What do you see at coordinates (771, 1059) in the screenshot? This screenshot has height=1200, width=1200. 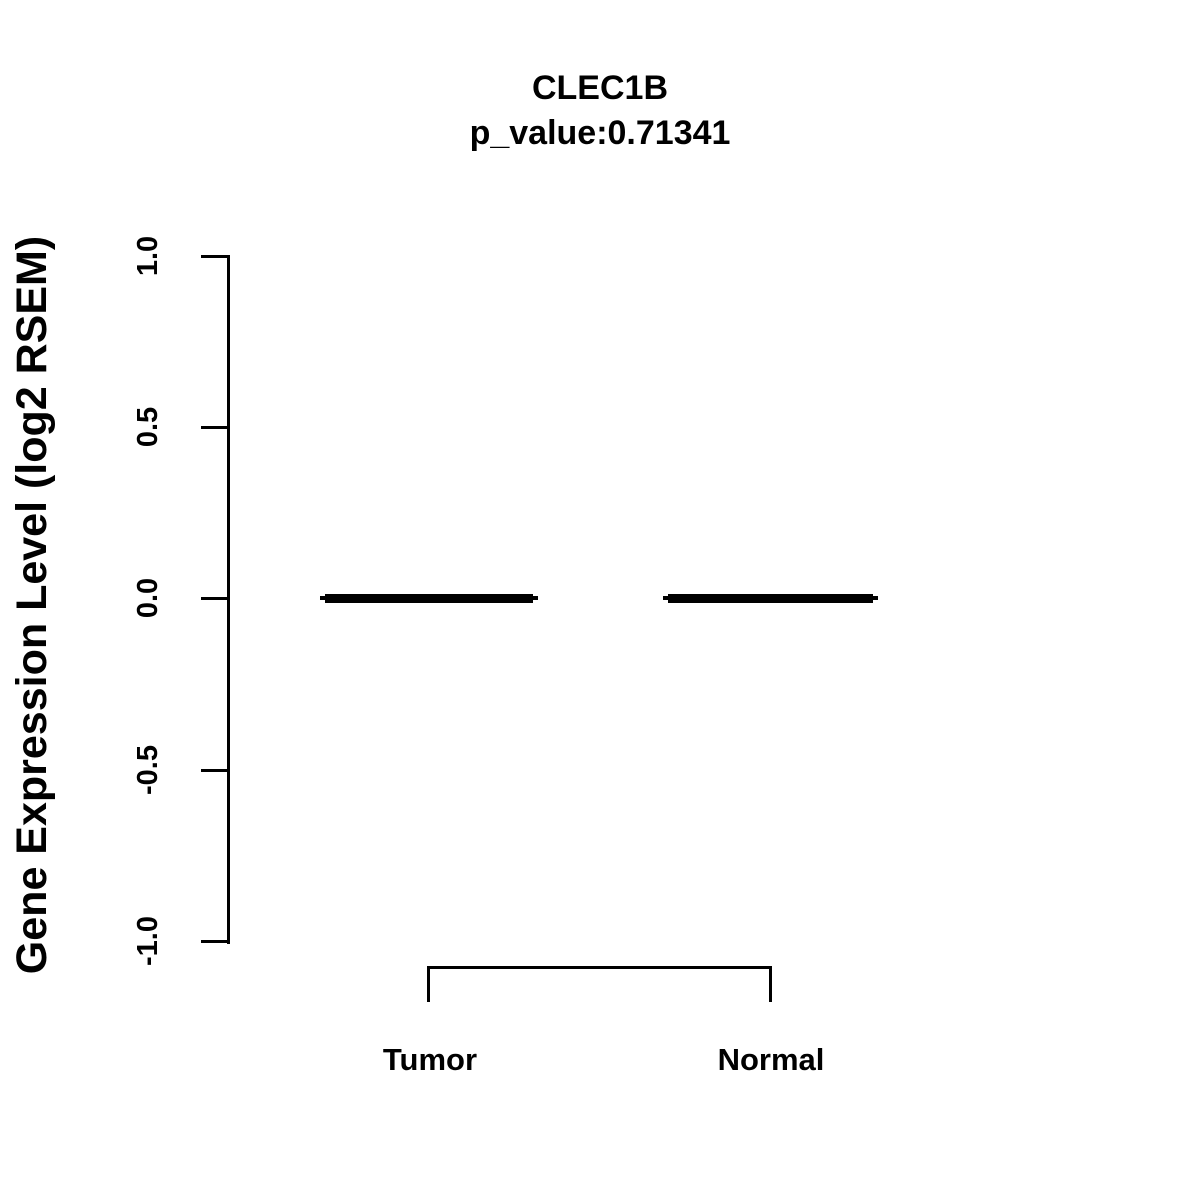 I see `x-group-label-normal: Normal` at bounding box center [771, 1059].